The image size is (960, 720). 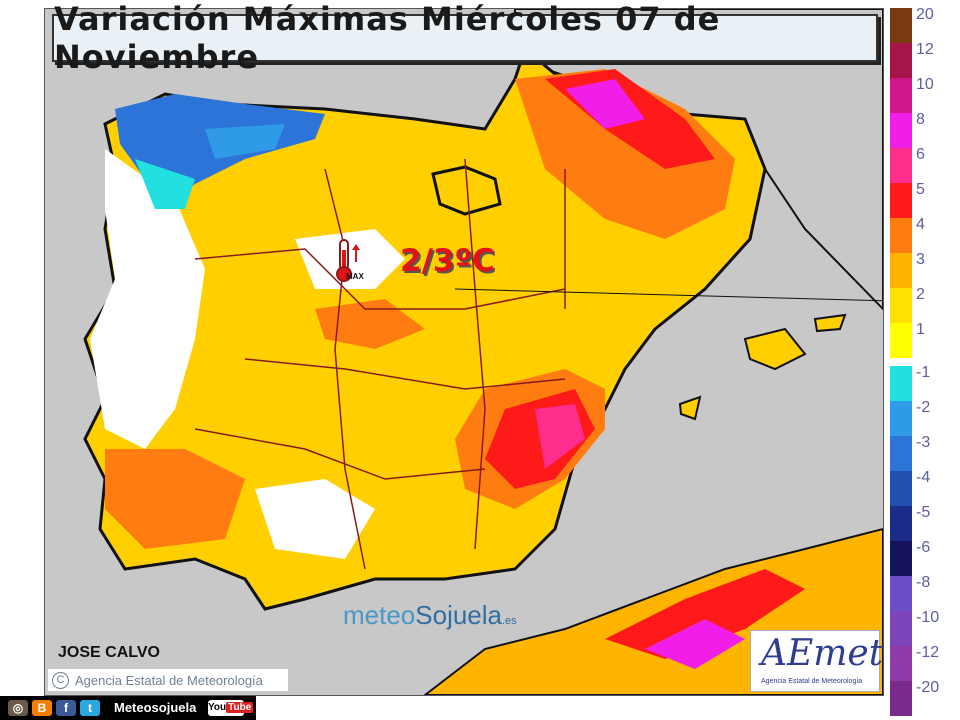 What do you see at coordinates (155, 707) in the screenshot?
I see `social-name: Meteosojuela` at bounding box center [155, 707].